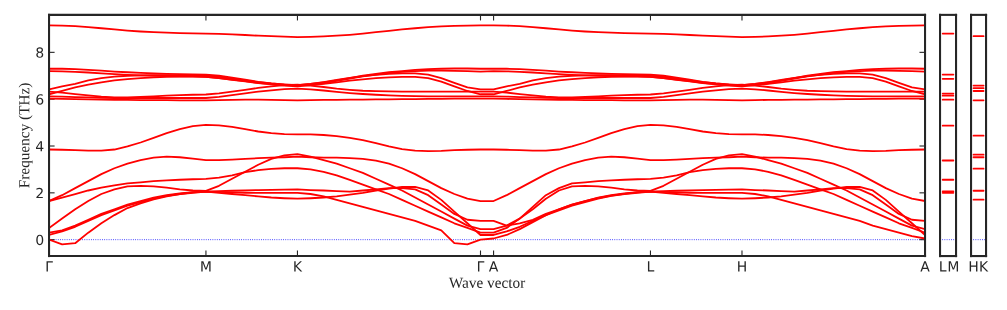  I want to click on x-axis-title: Wave vector, so click(487, 282).